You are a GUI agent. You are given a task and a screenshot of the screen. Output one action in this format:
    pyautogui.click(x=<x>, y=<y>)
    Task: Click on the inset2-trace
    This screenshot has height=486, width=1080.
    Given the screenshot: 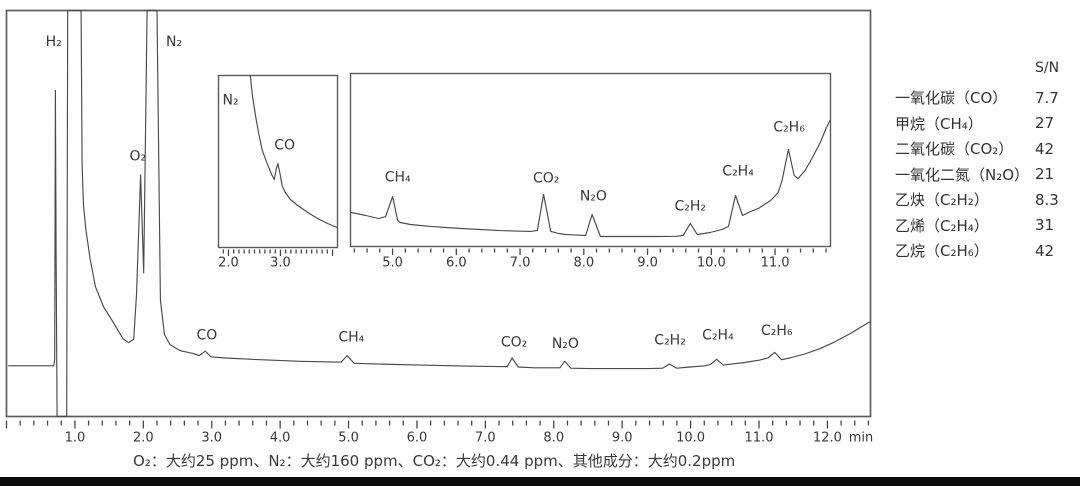 What is the action you would take?
    pyautogui.click(x=590, y=179)
    